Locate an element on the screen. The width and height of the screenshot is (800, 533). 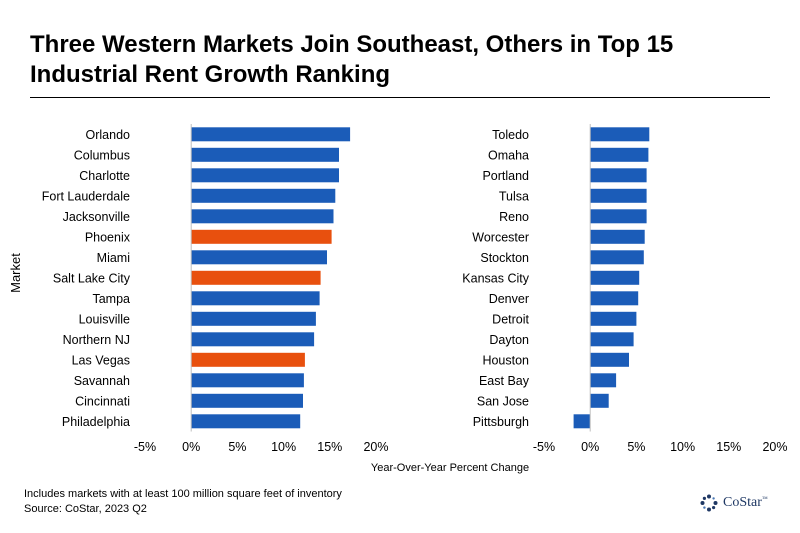
category-label: Dayton is located at coordinates (509, 340).